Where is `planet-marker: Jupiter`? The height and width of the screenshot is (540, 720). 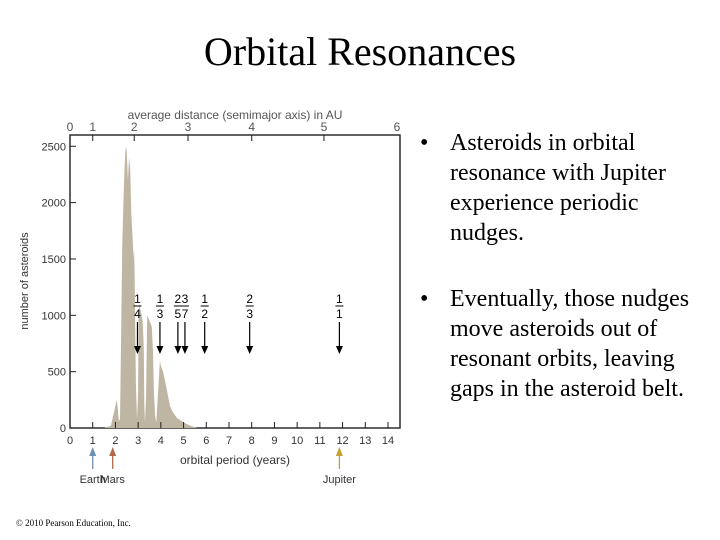 planet-marker: Jupiter is located at coordinates (339, 466).